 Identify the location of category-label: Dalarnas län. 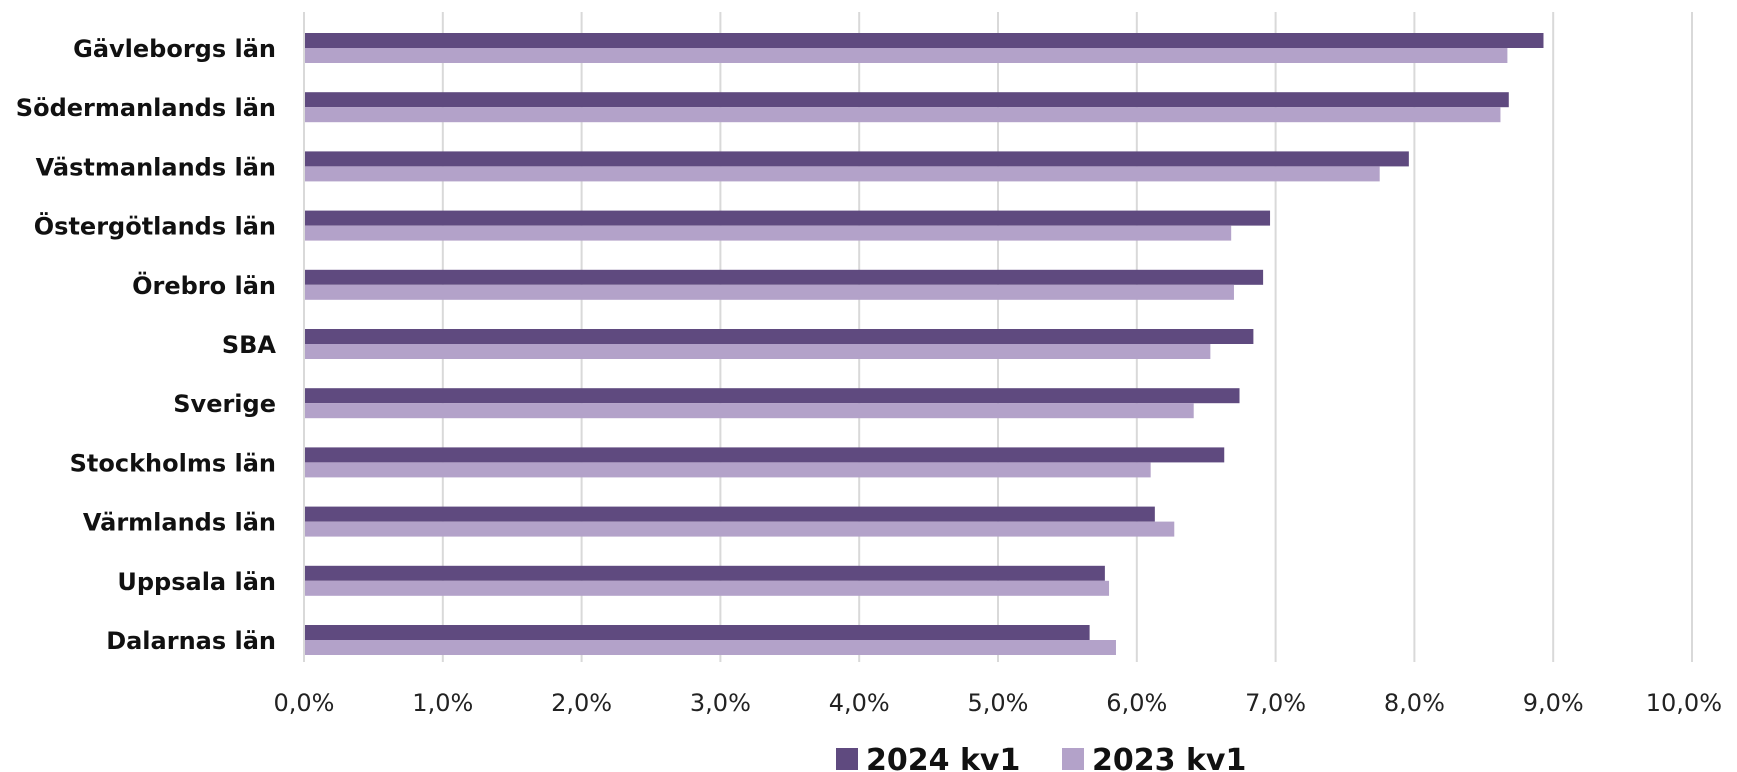
(191, 641).